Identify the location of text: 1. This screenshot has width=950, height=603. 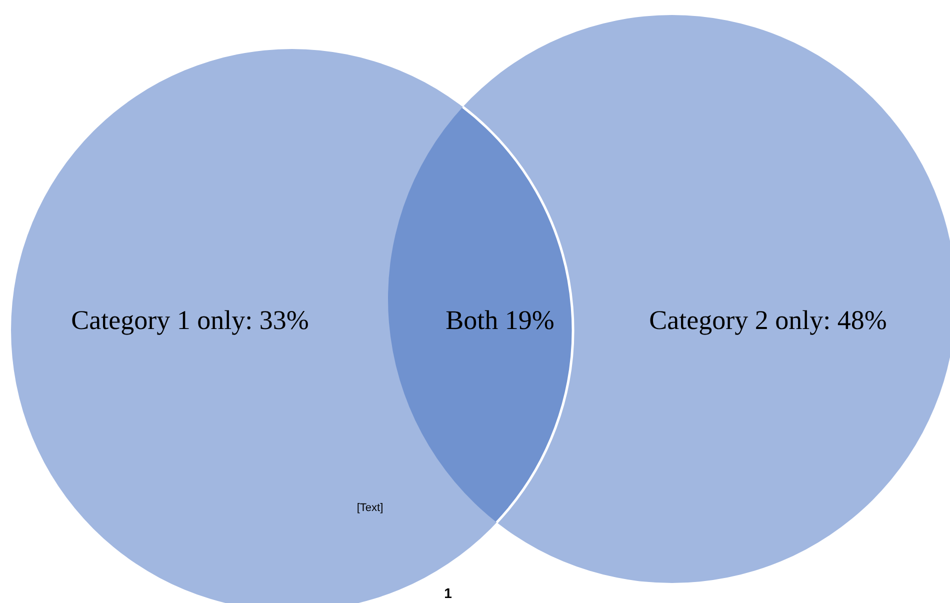
(448, 592).